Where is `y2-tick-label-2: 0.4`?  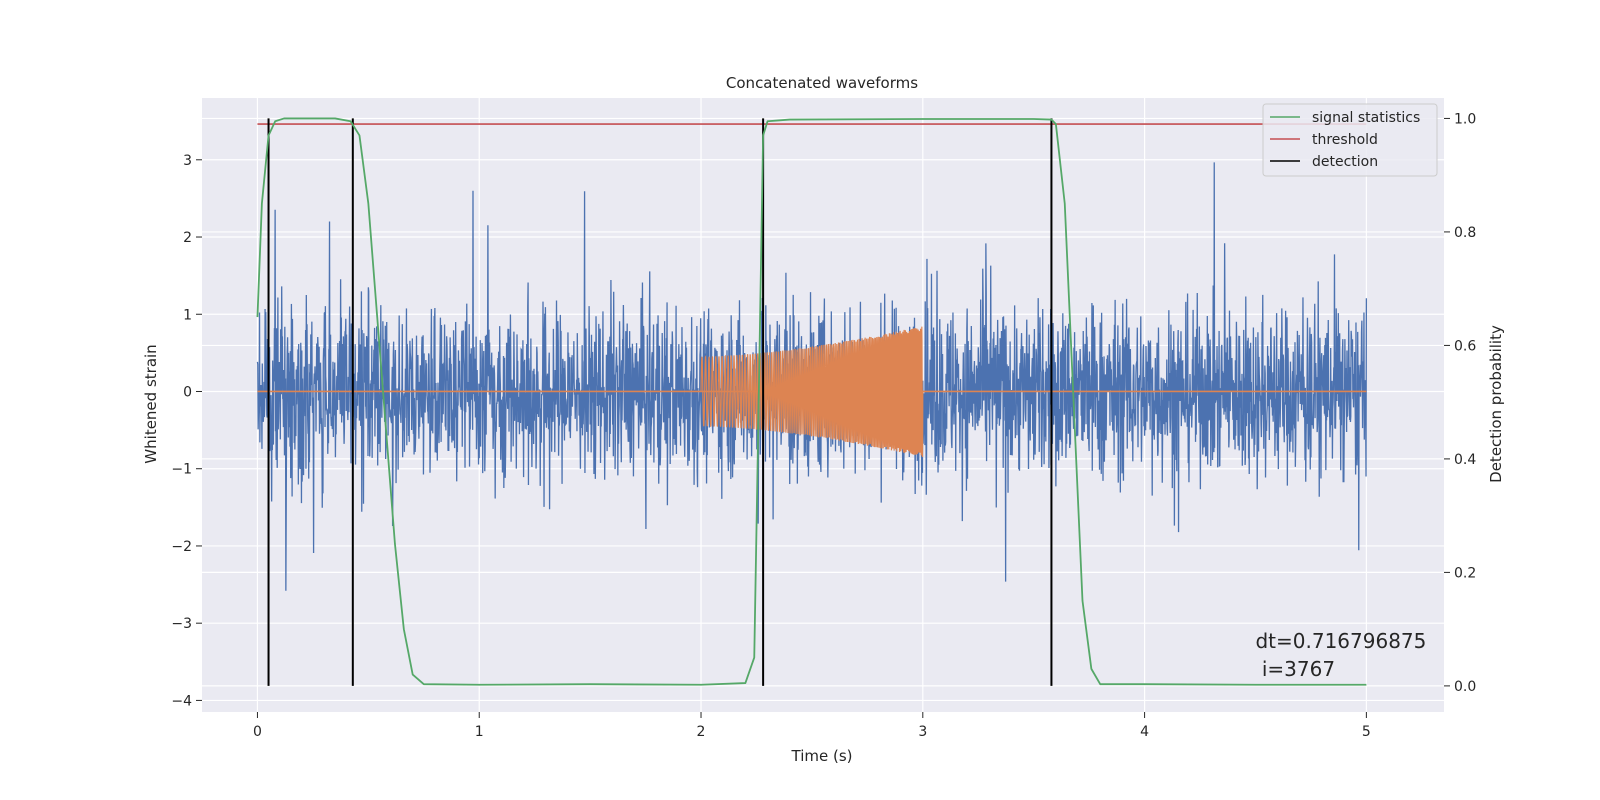
y2-tick-label-2: 0.4 is located at coordinates (1465, 460).